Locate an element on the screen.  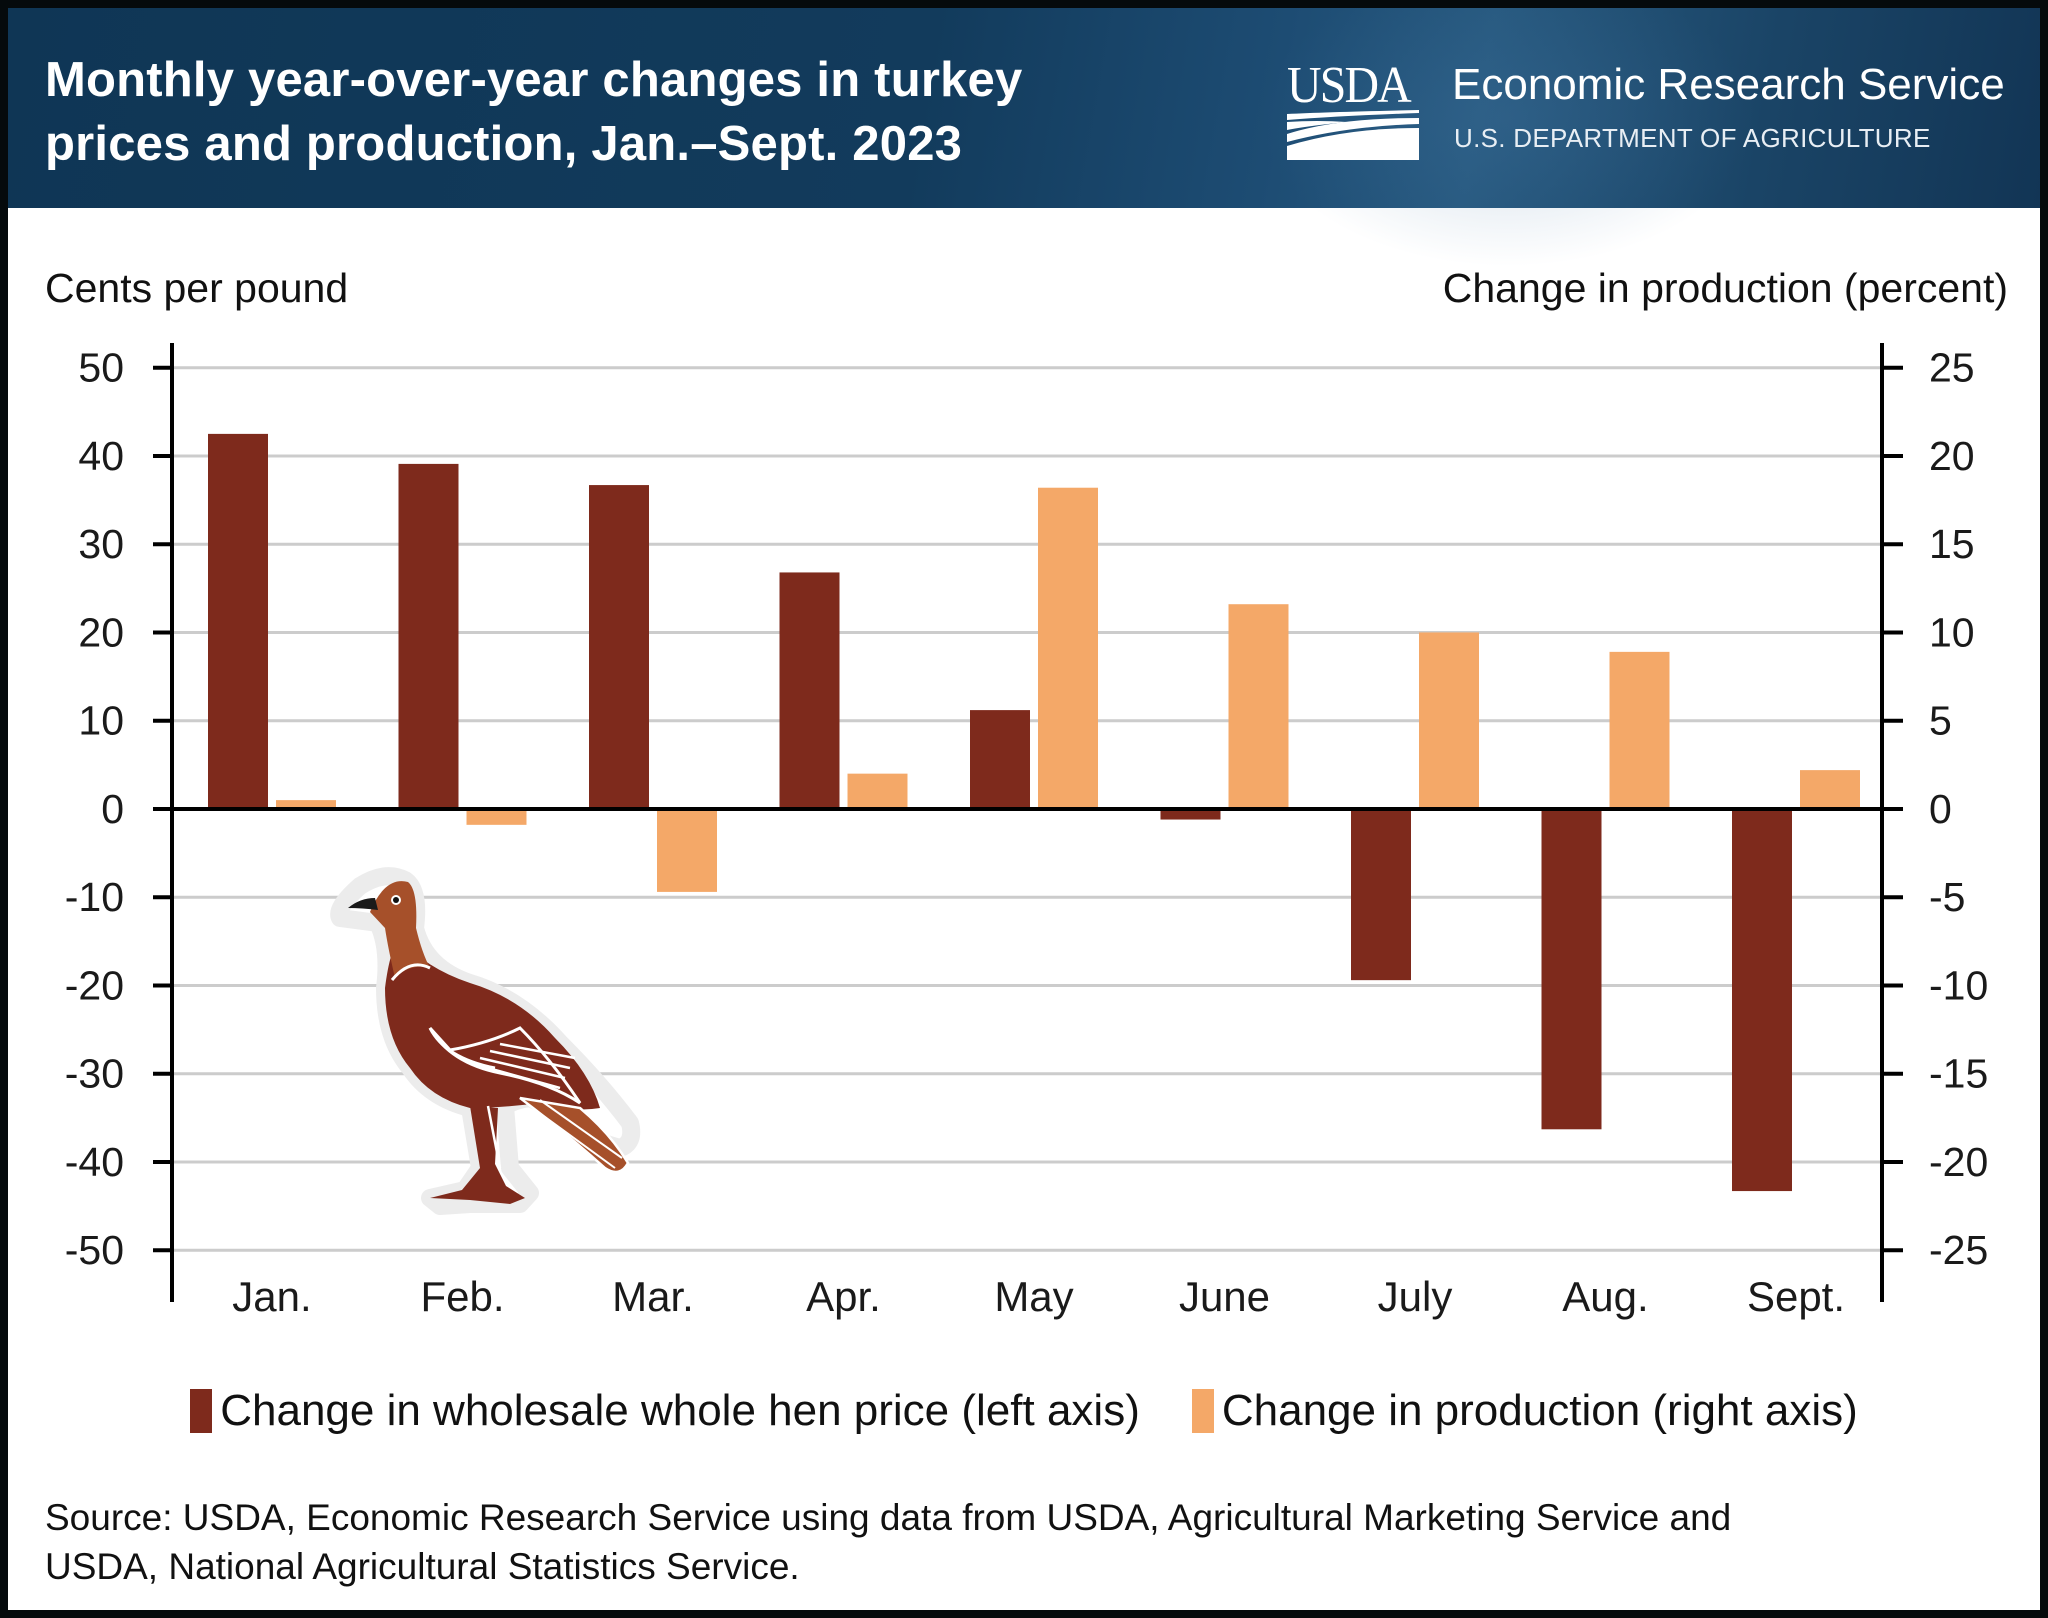
legend-swatch-price is located at coordinates (201, 1411).